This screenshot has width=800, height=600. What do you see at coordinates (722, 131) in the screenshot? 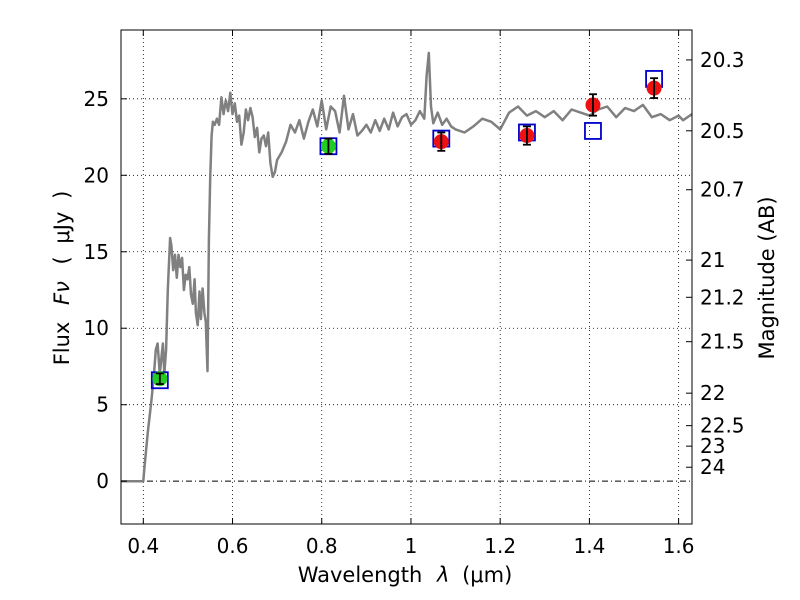
I see `y2-tick-label: 20.5` at bounding box center [722, 131].